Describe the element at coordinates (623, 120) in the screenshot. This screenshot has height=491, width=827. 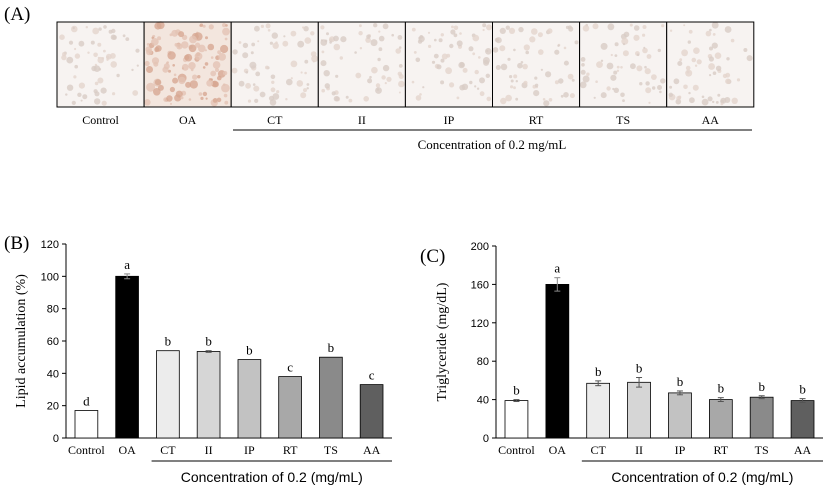
I see `micrograph-label: TS` at that location.